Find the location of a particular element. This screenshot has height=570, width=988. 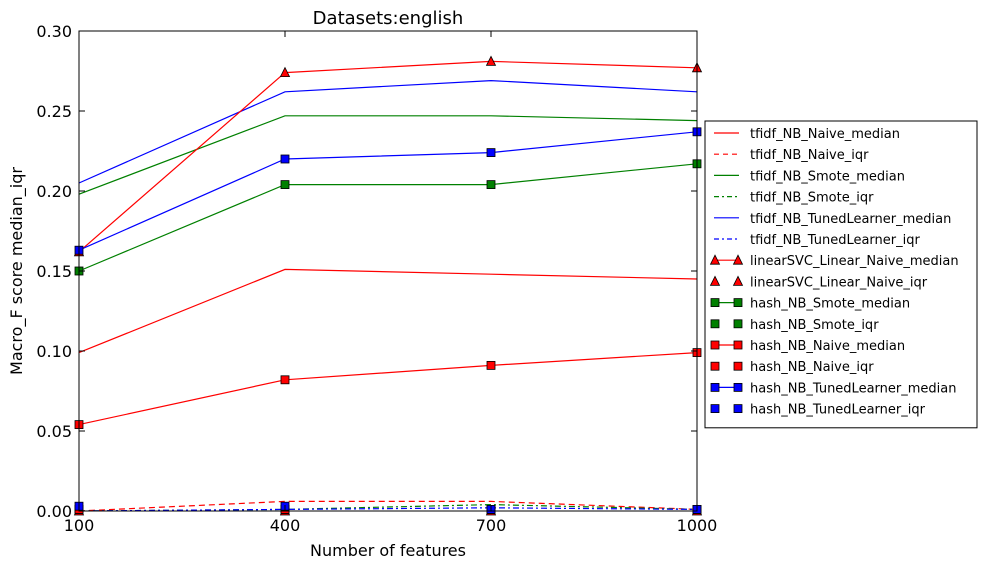

series-line-hash_NB_Naive_median is located at coordinates (388, 389).